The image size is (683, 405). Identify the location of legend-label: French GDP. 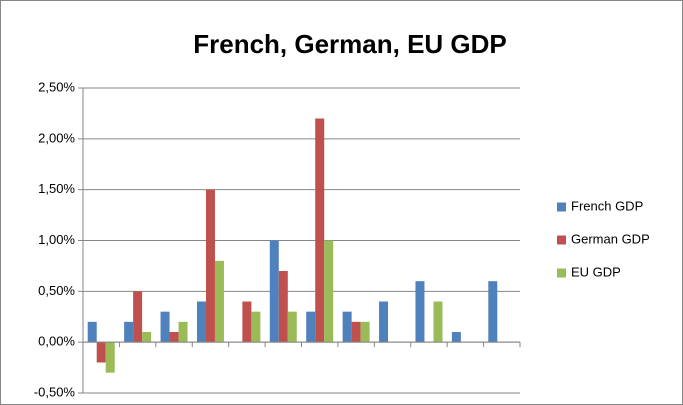
(607, 205).